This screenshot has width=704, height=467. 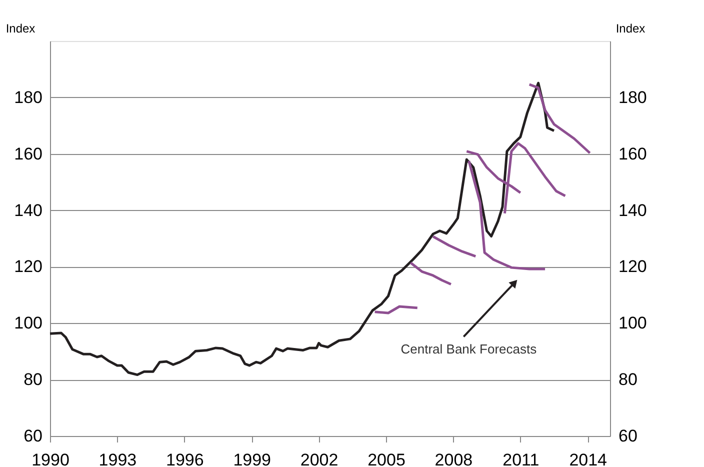 What do you see at coordinates (632, 154) in the screenshot?
I see `y2-tick-label: 160` at bounding box center [632, 154].